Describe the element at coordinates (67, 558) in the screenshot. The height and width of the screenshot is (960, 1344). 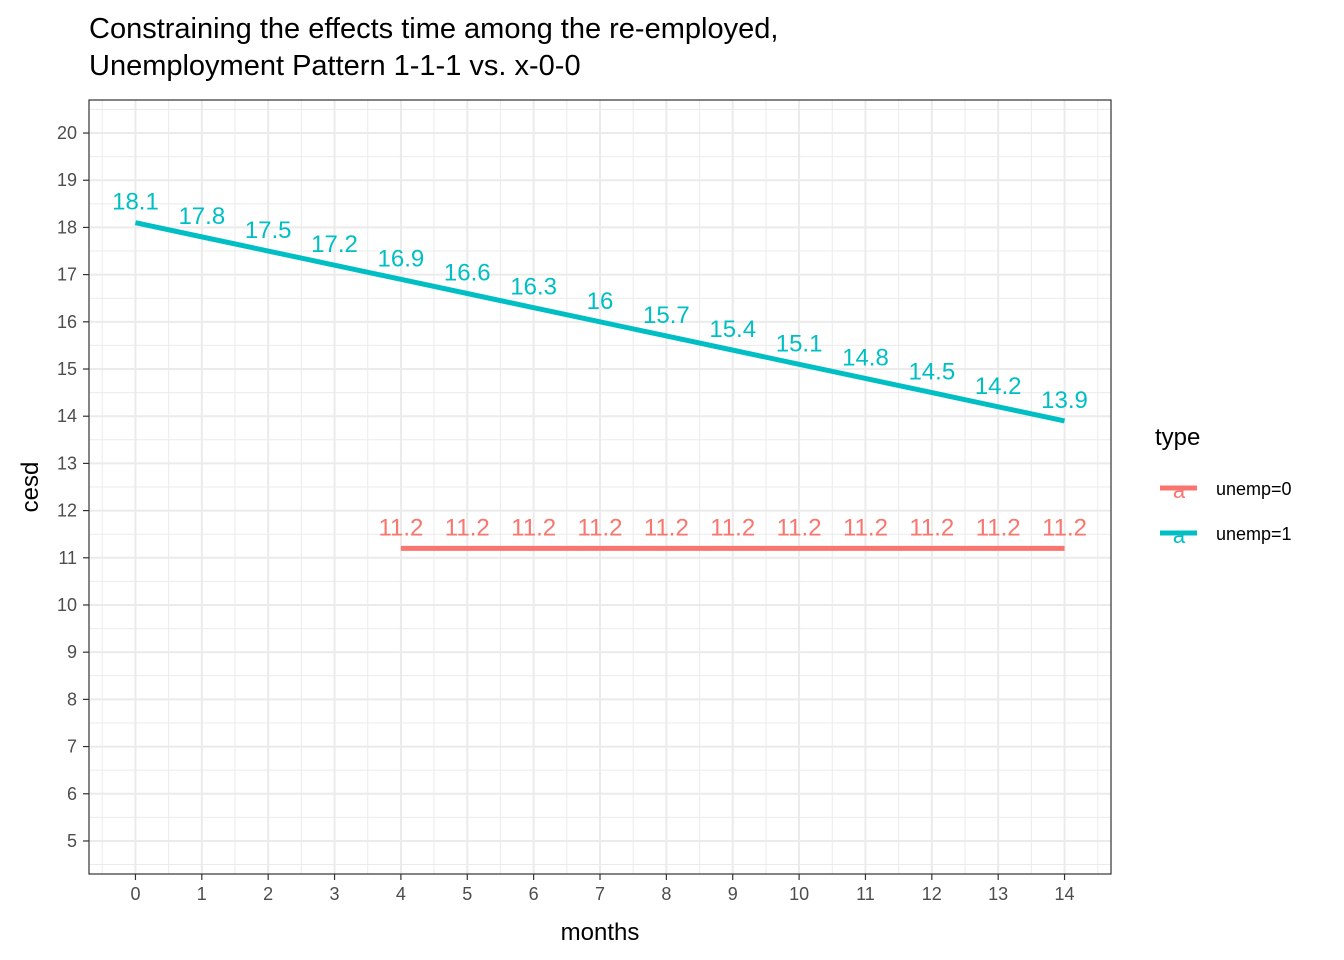
I see `y-tick-label: 11` at that location.